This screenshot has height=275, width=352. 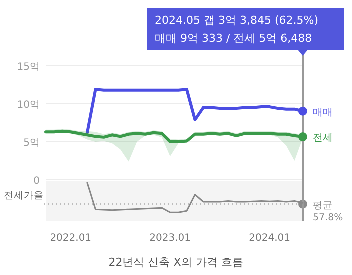 What do you see at coordinates (323, 138) in the screenshot?
I see `series-label: 전세` at bounding box center [323, 138].